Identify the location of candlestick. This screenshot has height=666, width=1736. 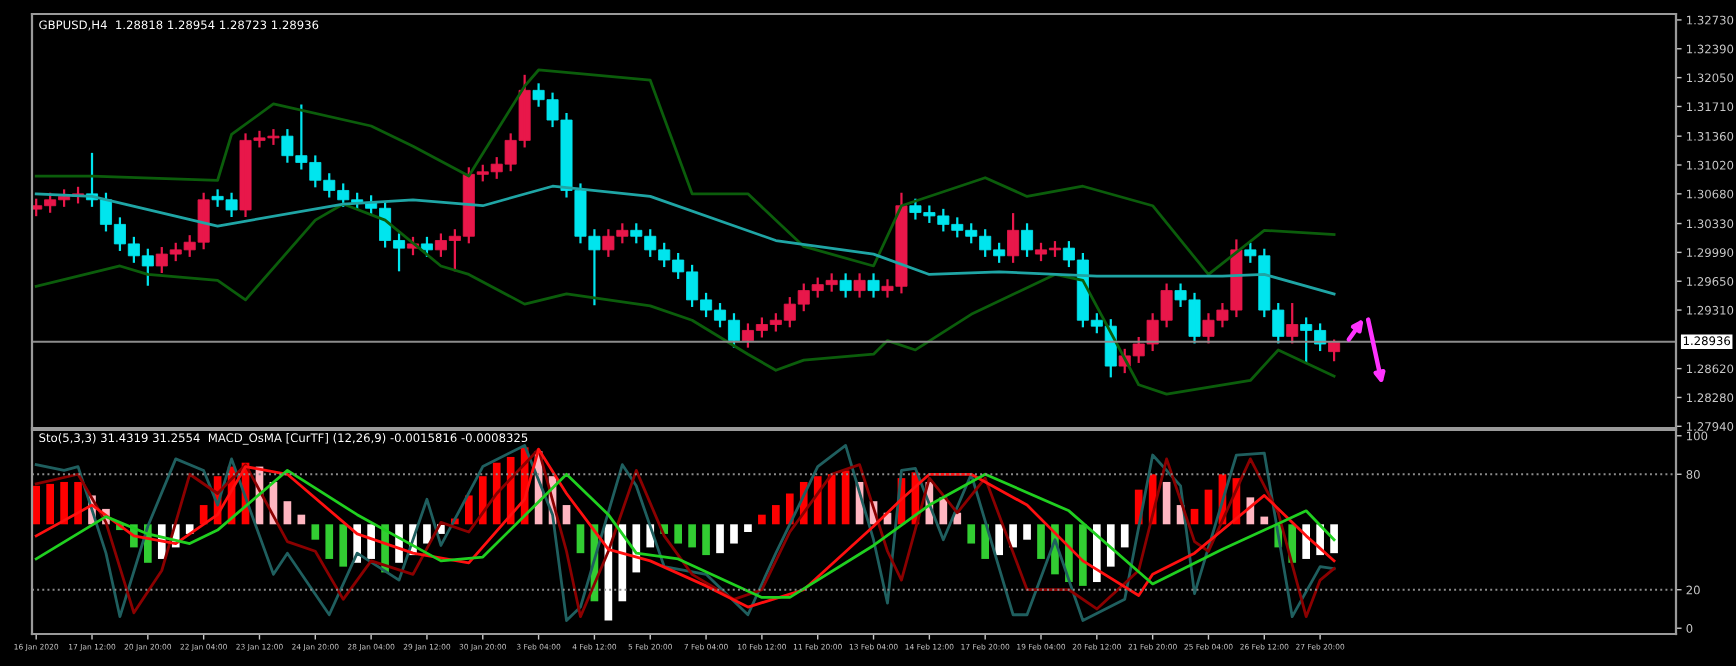
(845, 285).